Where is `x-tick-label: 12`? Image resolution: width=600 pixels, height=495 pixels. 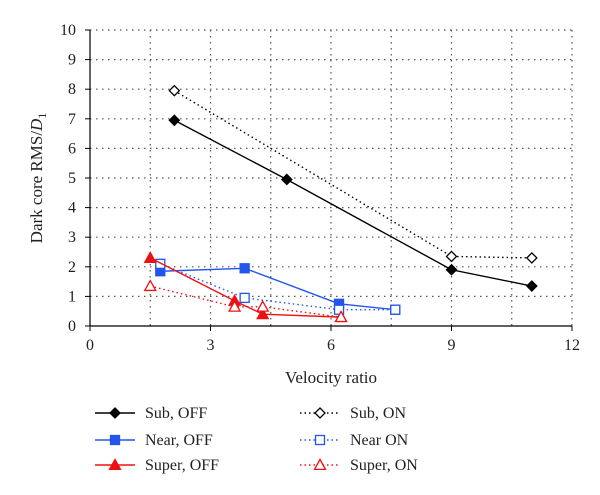
x-tick-label: 12 is located at coordinates (572, 345).